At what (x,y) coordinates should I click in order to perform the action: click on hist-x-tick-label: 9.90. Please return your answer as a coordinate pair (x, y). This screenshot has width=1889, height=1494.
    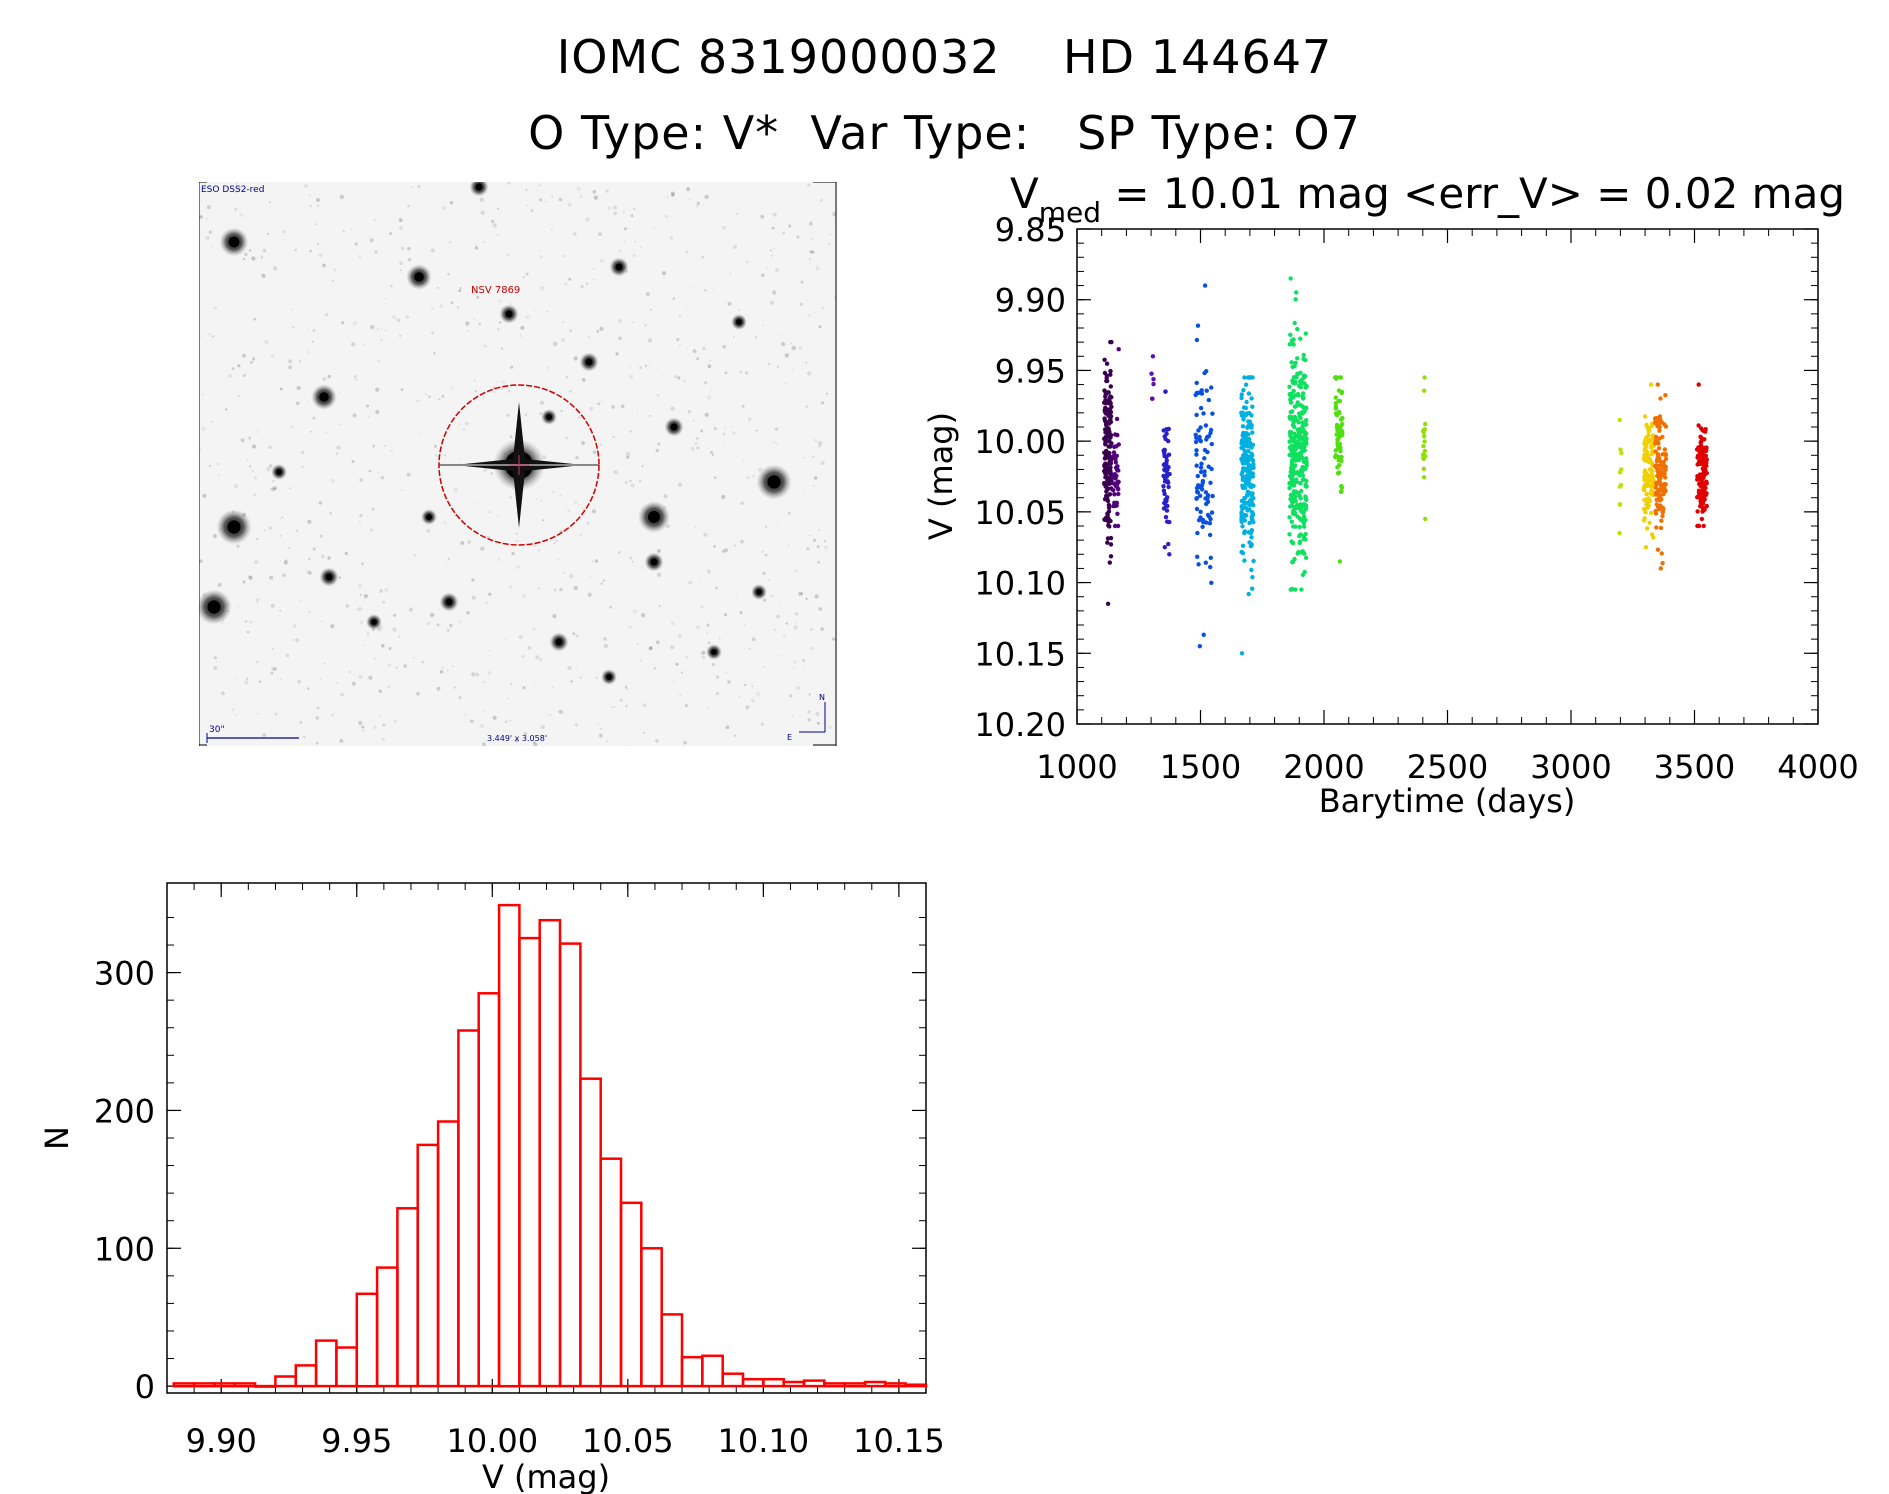
    Looking at the image, I should click on (221, 1441).